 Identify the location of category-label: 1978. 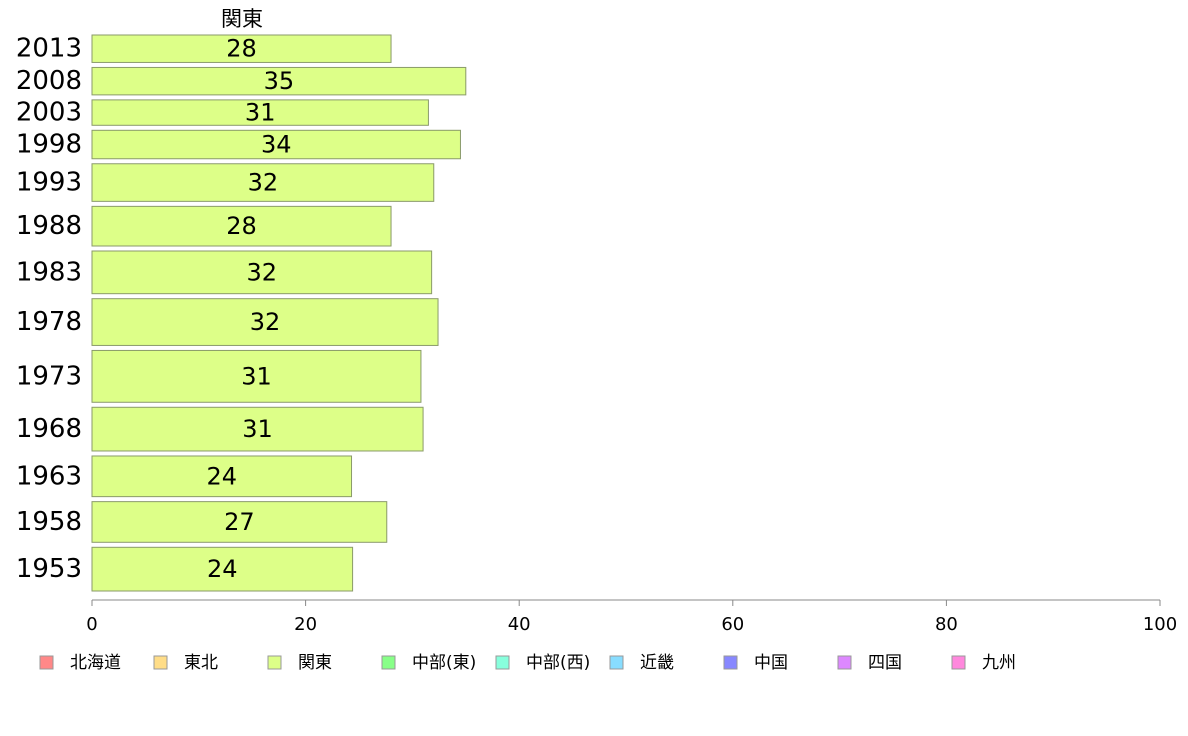
(49, 322).